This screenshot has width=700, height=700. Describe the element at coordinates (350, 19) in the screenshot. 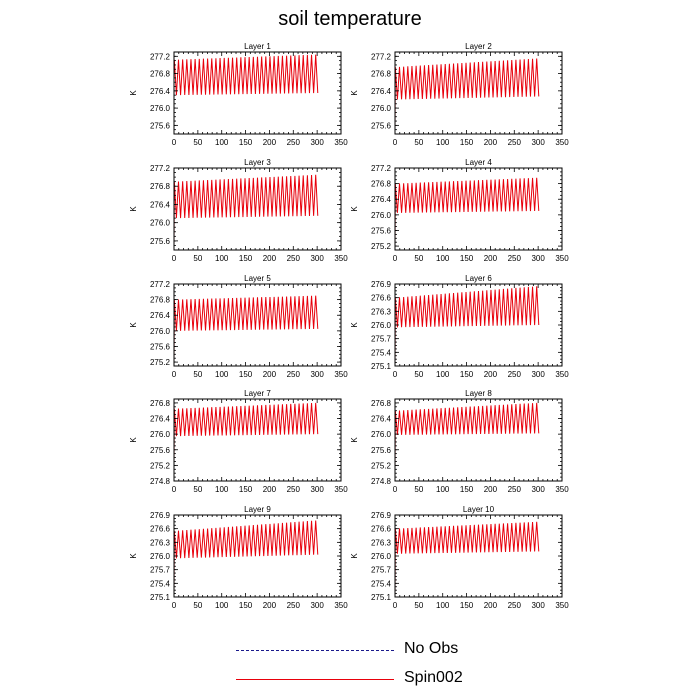

I see `figure-title: soil temperature` at that location.